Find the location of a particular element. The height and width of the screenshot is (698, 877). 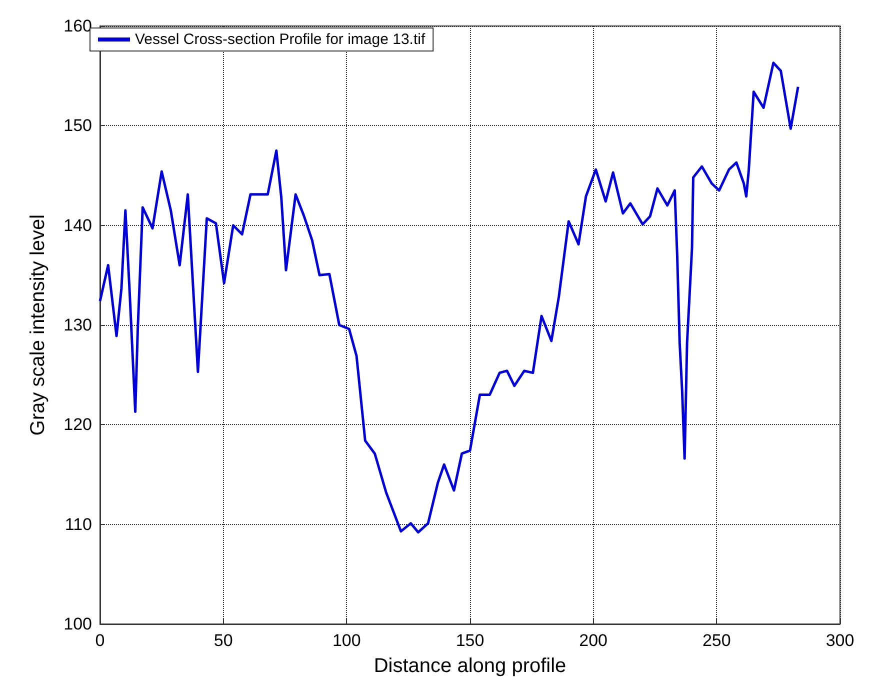

x-axis-title: Distance along profile is located at coordinates (470, 666).